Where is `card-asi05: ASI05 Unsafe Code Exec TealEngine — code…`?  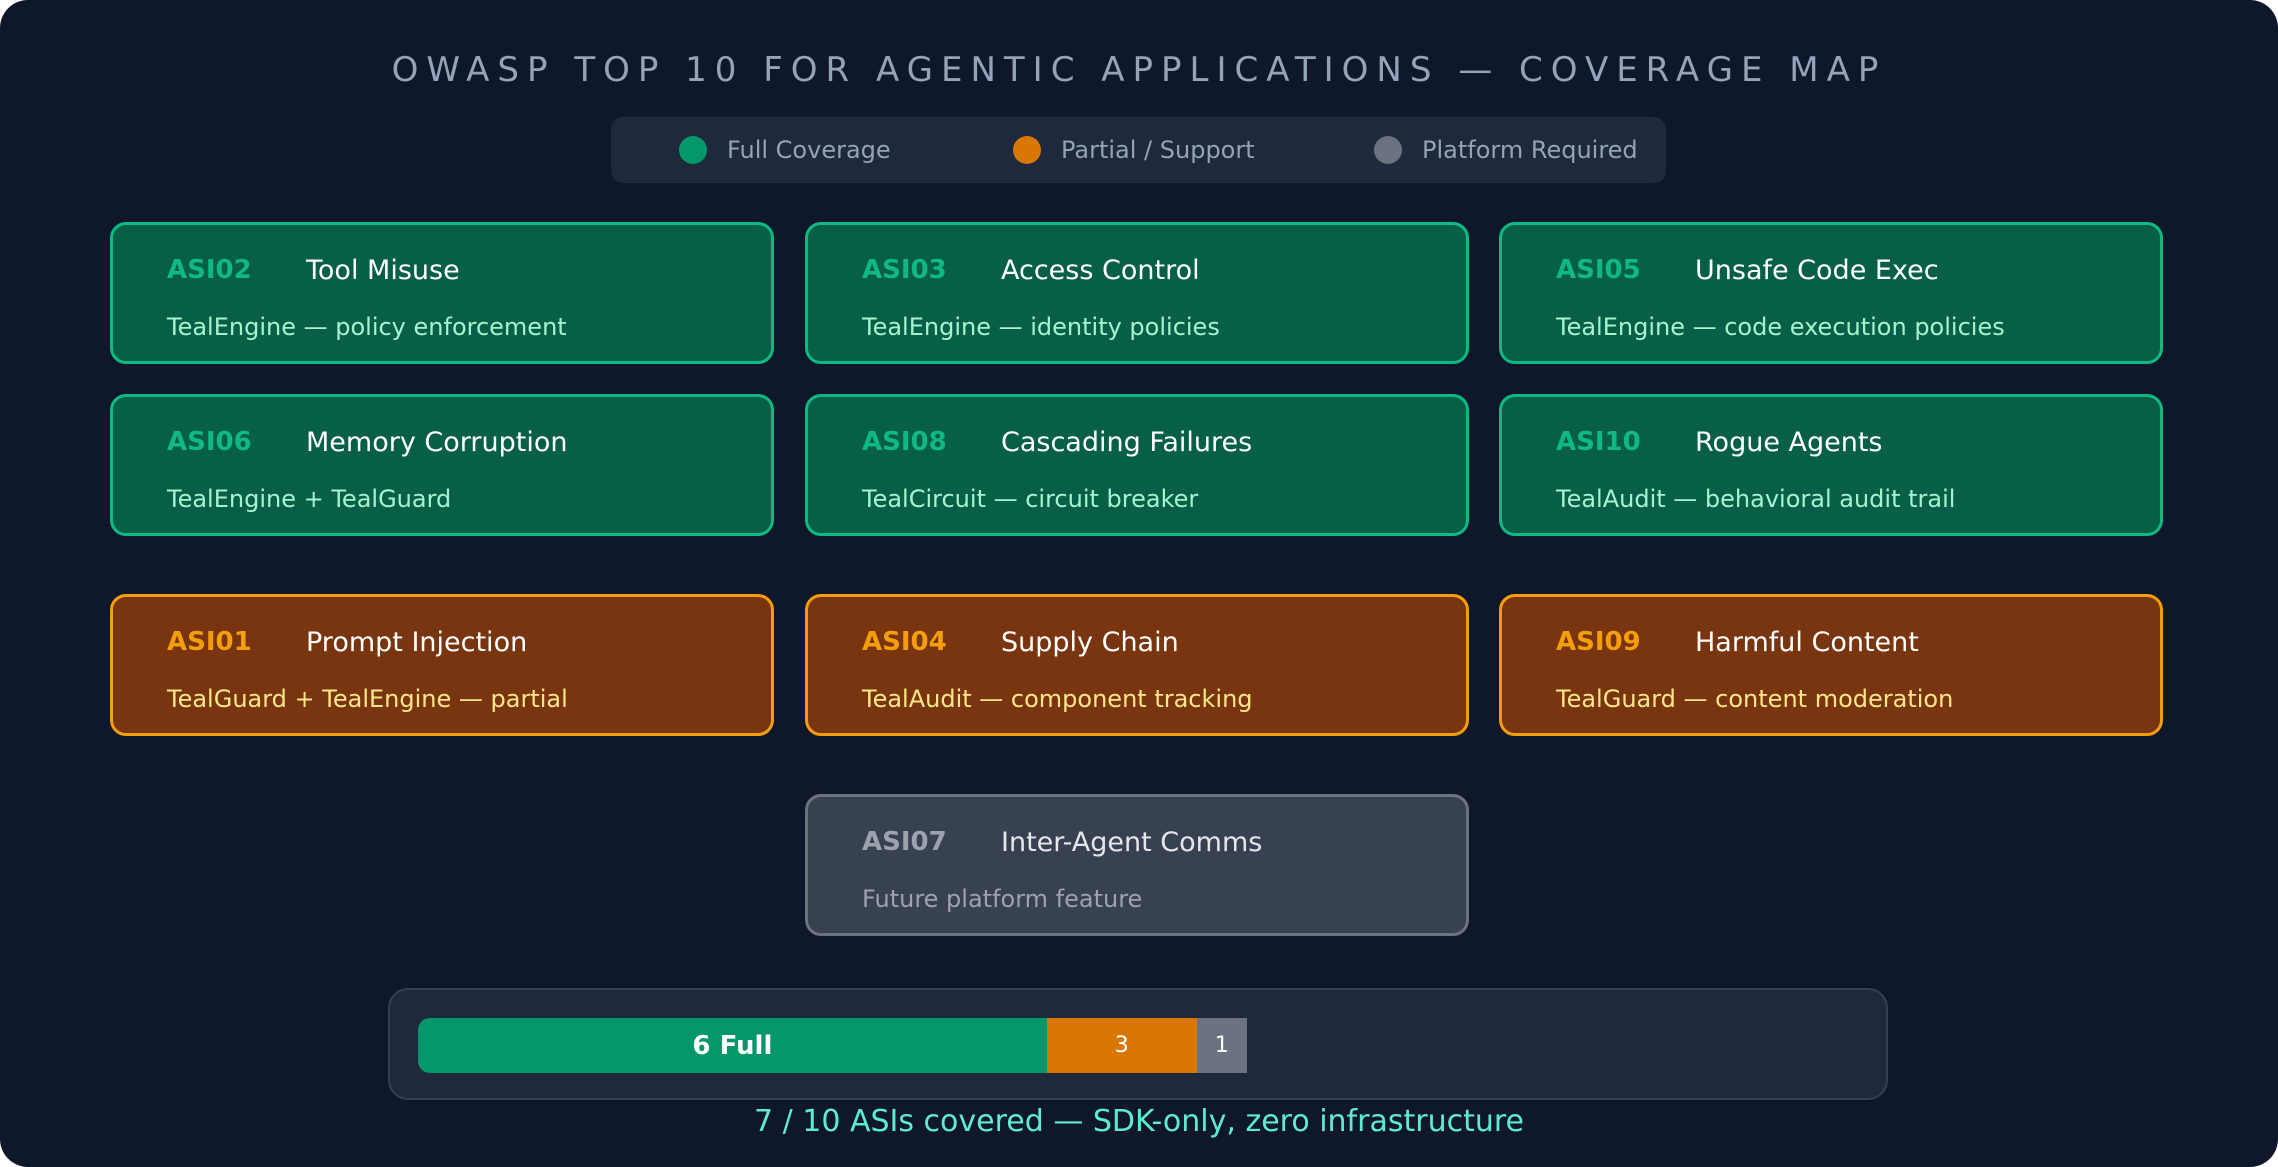
card-asi05: ASI05 Unsafe Code Exec TealEngine — code… is located at coordinates (1831, 293).